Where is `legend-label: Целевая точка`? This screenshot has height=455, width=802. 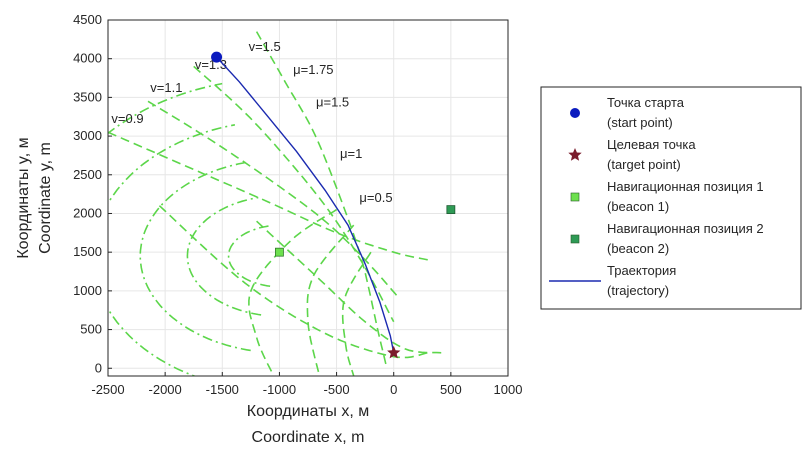
legend-label: Целевая точка is located at coordinates (651, 144).